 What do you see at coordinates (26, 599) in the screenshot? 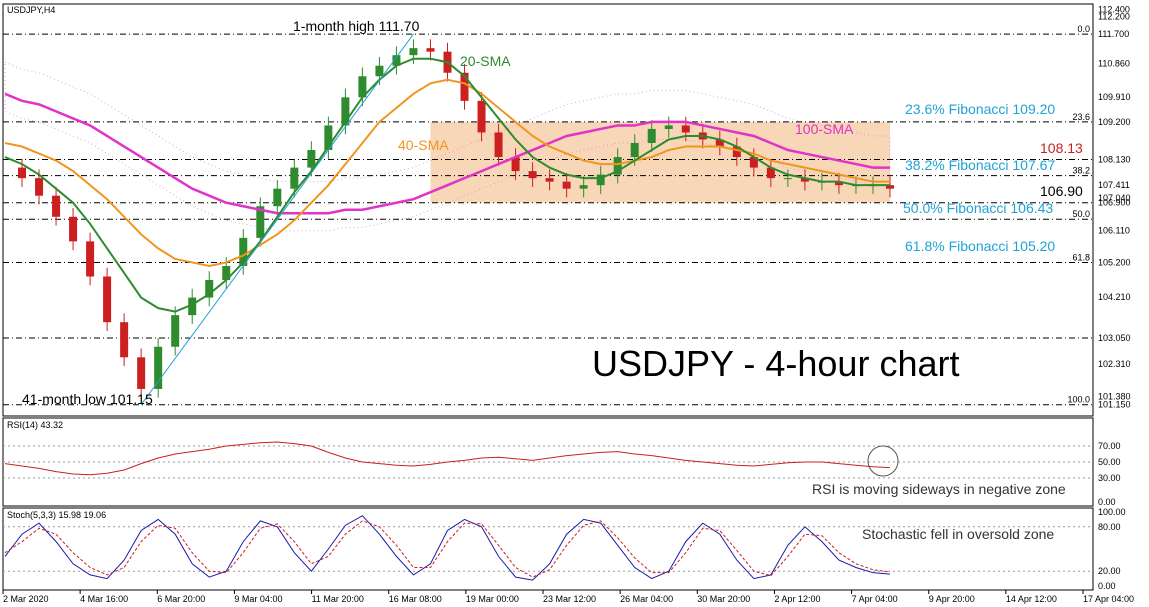
I see `x-tick-label-0: 2 Mar 2020` at bounding box center [26, 599].